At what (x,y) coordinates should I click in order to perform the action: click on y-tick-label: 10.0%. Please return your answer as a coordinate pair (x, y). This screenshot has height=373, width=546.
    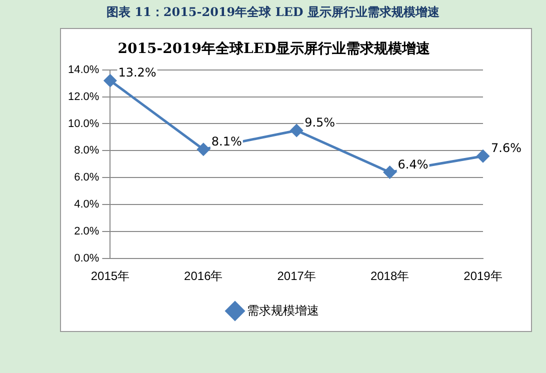
    Looking at the image, I should click on (84, 124).